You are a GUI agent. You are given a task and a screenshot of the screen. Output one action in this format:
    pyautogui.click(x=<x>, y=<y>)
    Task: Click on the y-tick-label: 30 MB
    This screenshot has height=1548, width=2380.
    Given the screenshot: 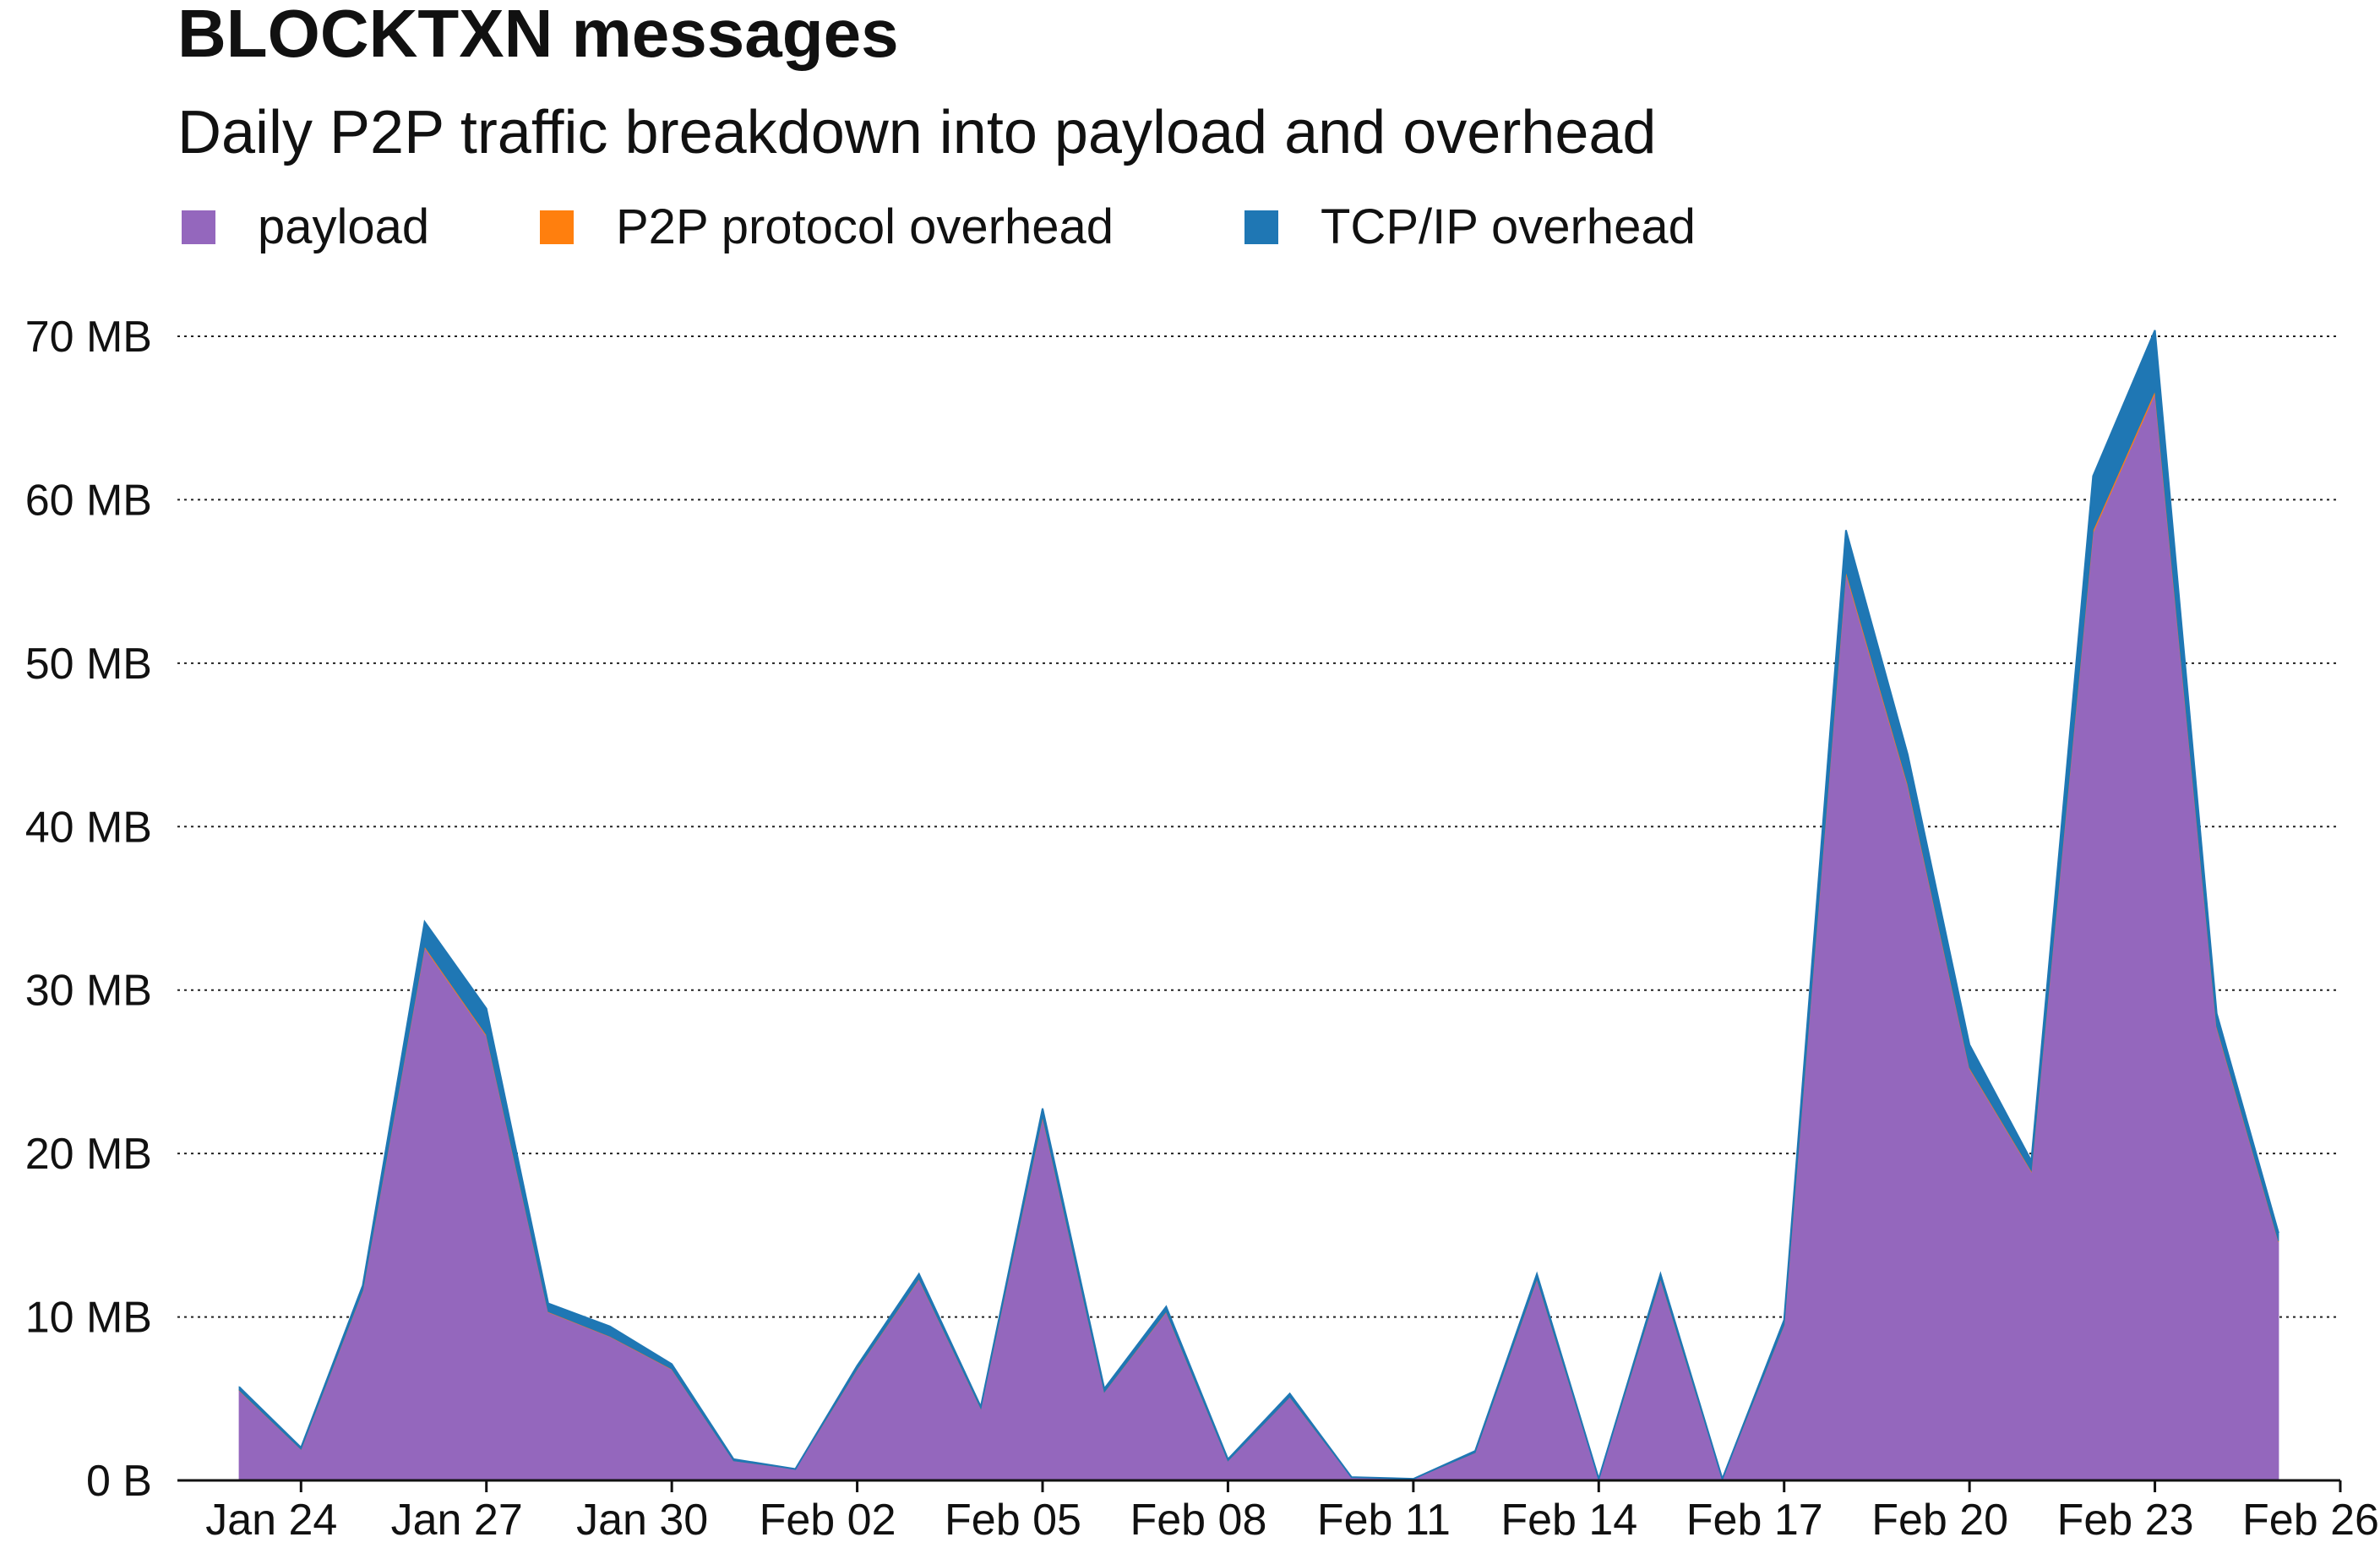 What is the action you would take?
    pyautogui.click(x=88, y=992)
    